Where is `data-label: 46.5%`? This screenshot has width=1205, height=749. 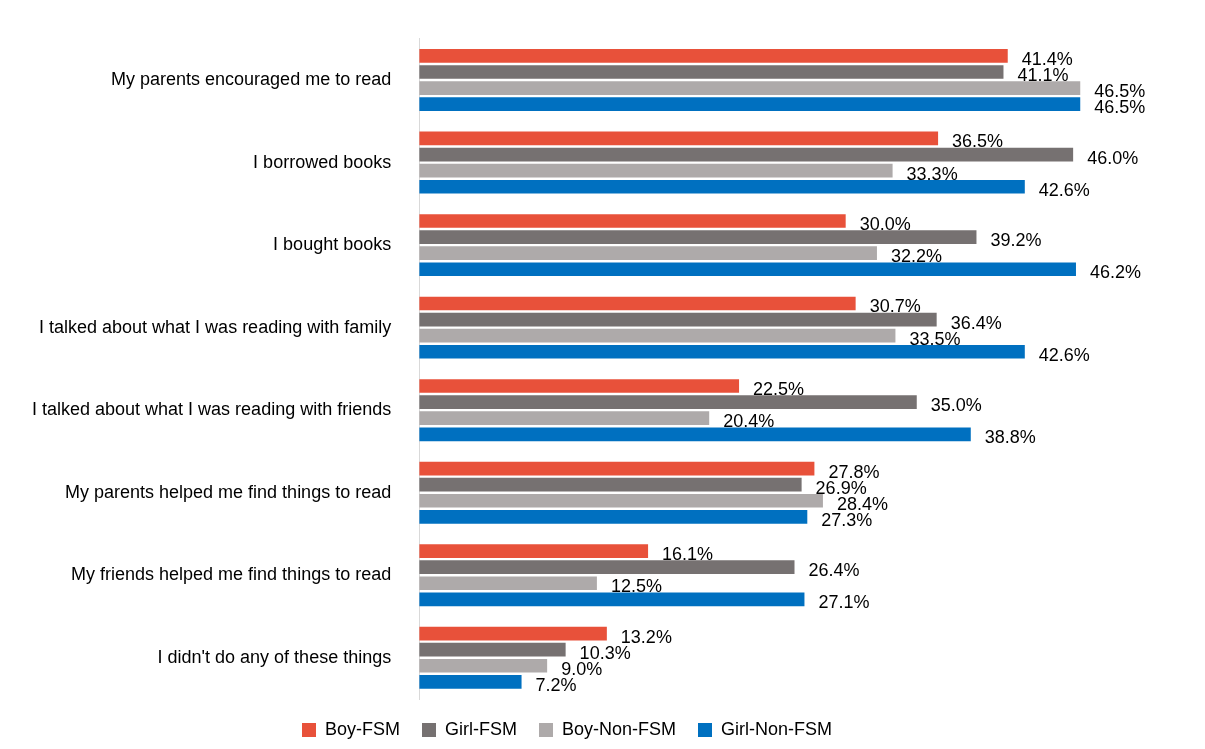
data-label: 46.5% is located at coordinates (1120, 107).